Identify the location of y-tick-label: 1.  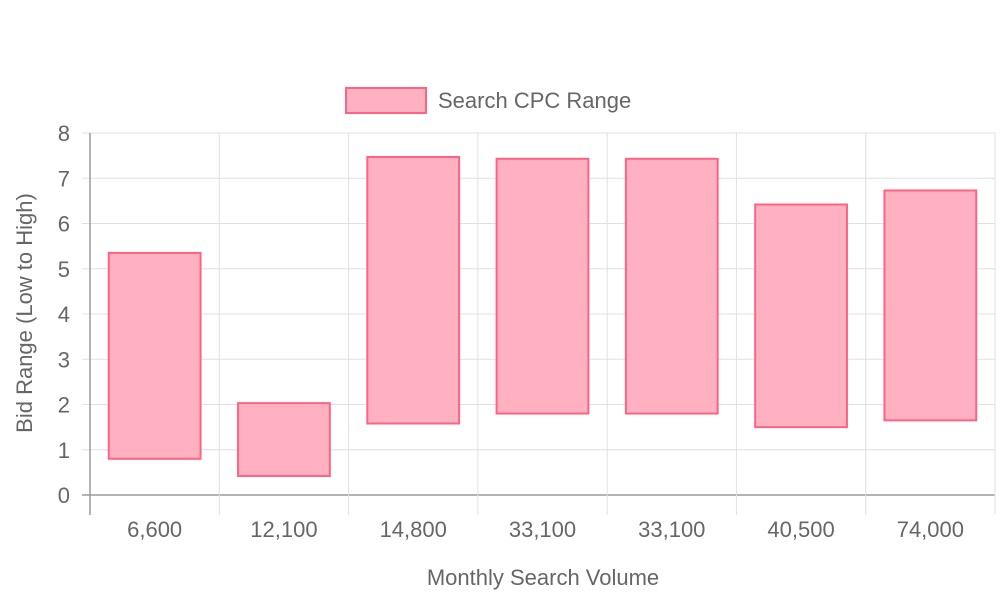
(64, 450).